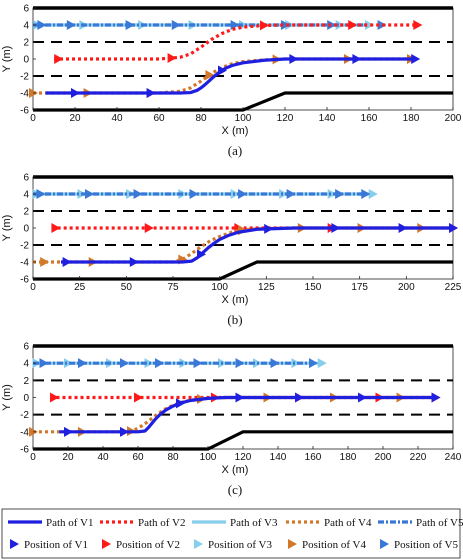  What do you see at coordinates (80, 287) in the screenshot?
I see `x-tick-label: 25` at bounding box center [80, 287].